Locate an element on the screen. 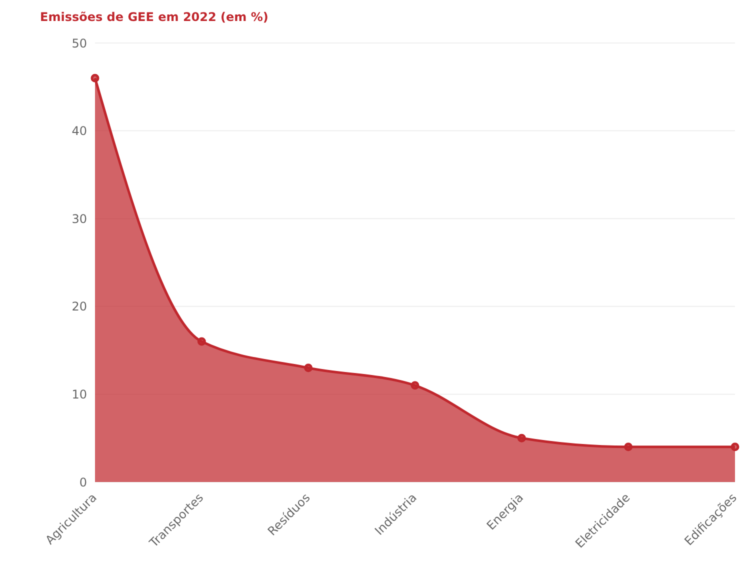  y-tick-label: 0 is located at coordinates (83, 482).